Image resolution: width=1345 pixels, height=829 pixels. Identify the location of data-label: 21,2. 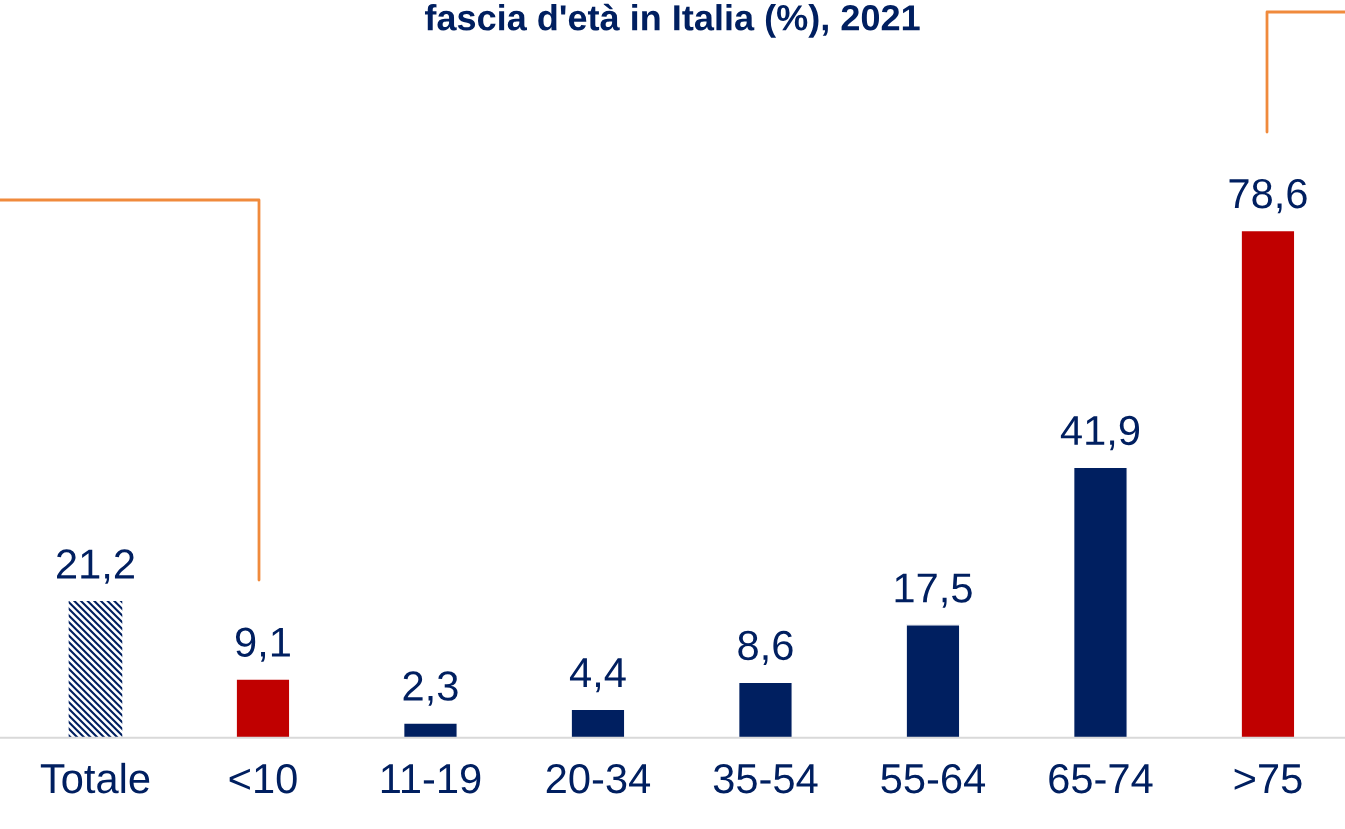
(95, 566).